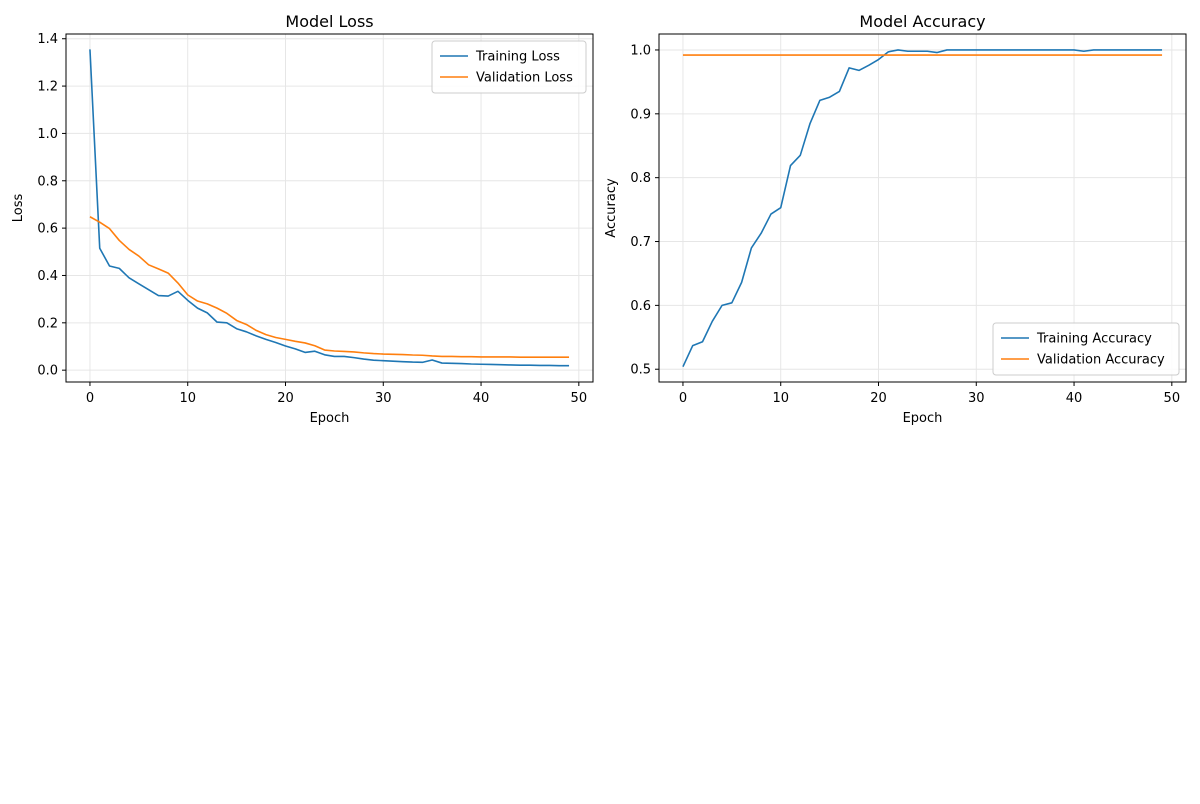 This screenshot has width=1200, height=804. What do you see at coordinates (1101, 360) in the screenshot?
I see `accuracy-legend-label: Validation Accuracy` at bounding box center [1101, 360].